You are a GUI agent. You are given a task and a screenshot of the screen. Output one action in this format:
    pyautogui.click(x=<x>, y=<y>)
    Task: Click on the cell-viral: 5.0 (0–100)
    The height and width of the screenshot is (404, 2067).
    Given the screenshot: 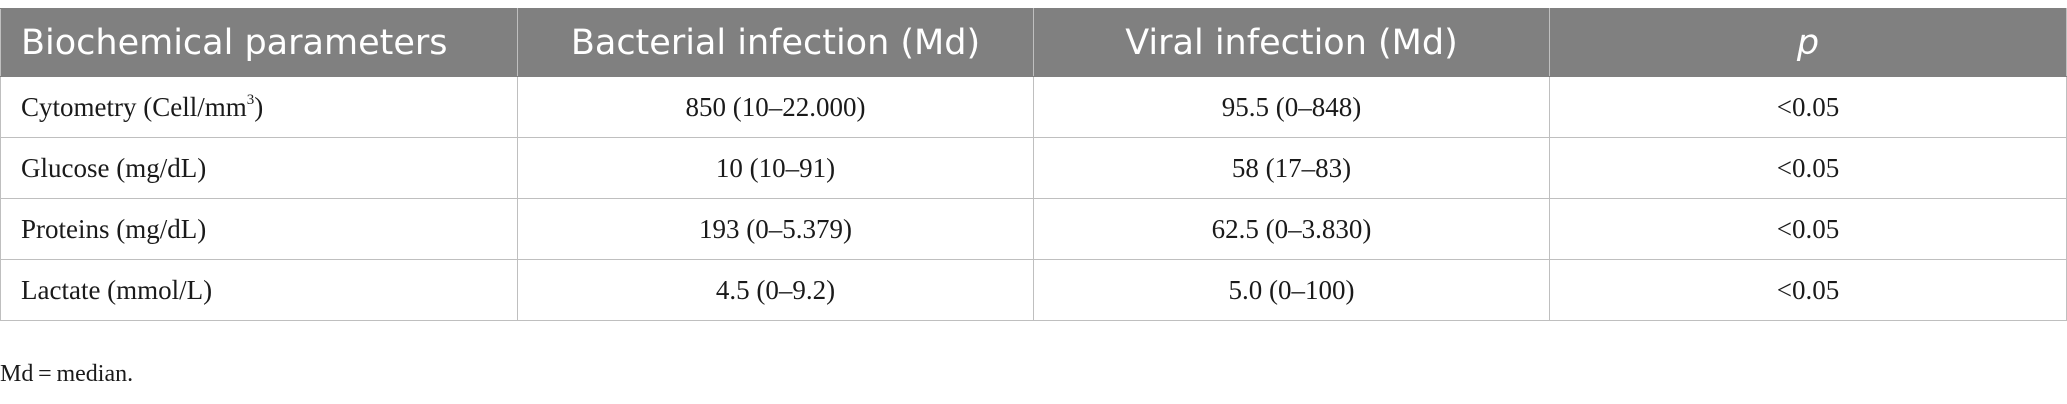 What is the action you would take?
    pyautogui.click(x=1291, y=290)
    